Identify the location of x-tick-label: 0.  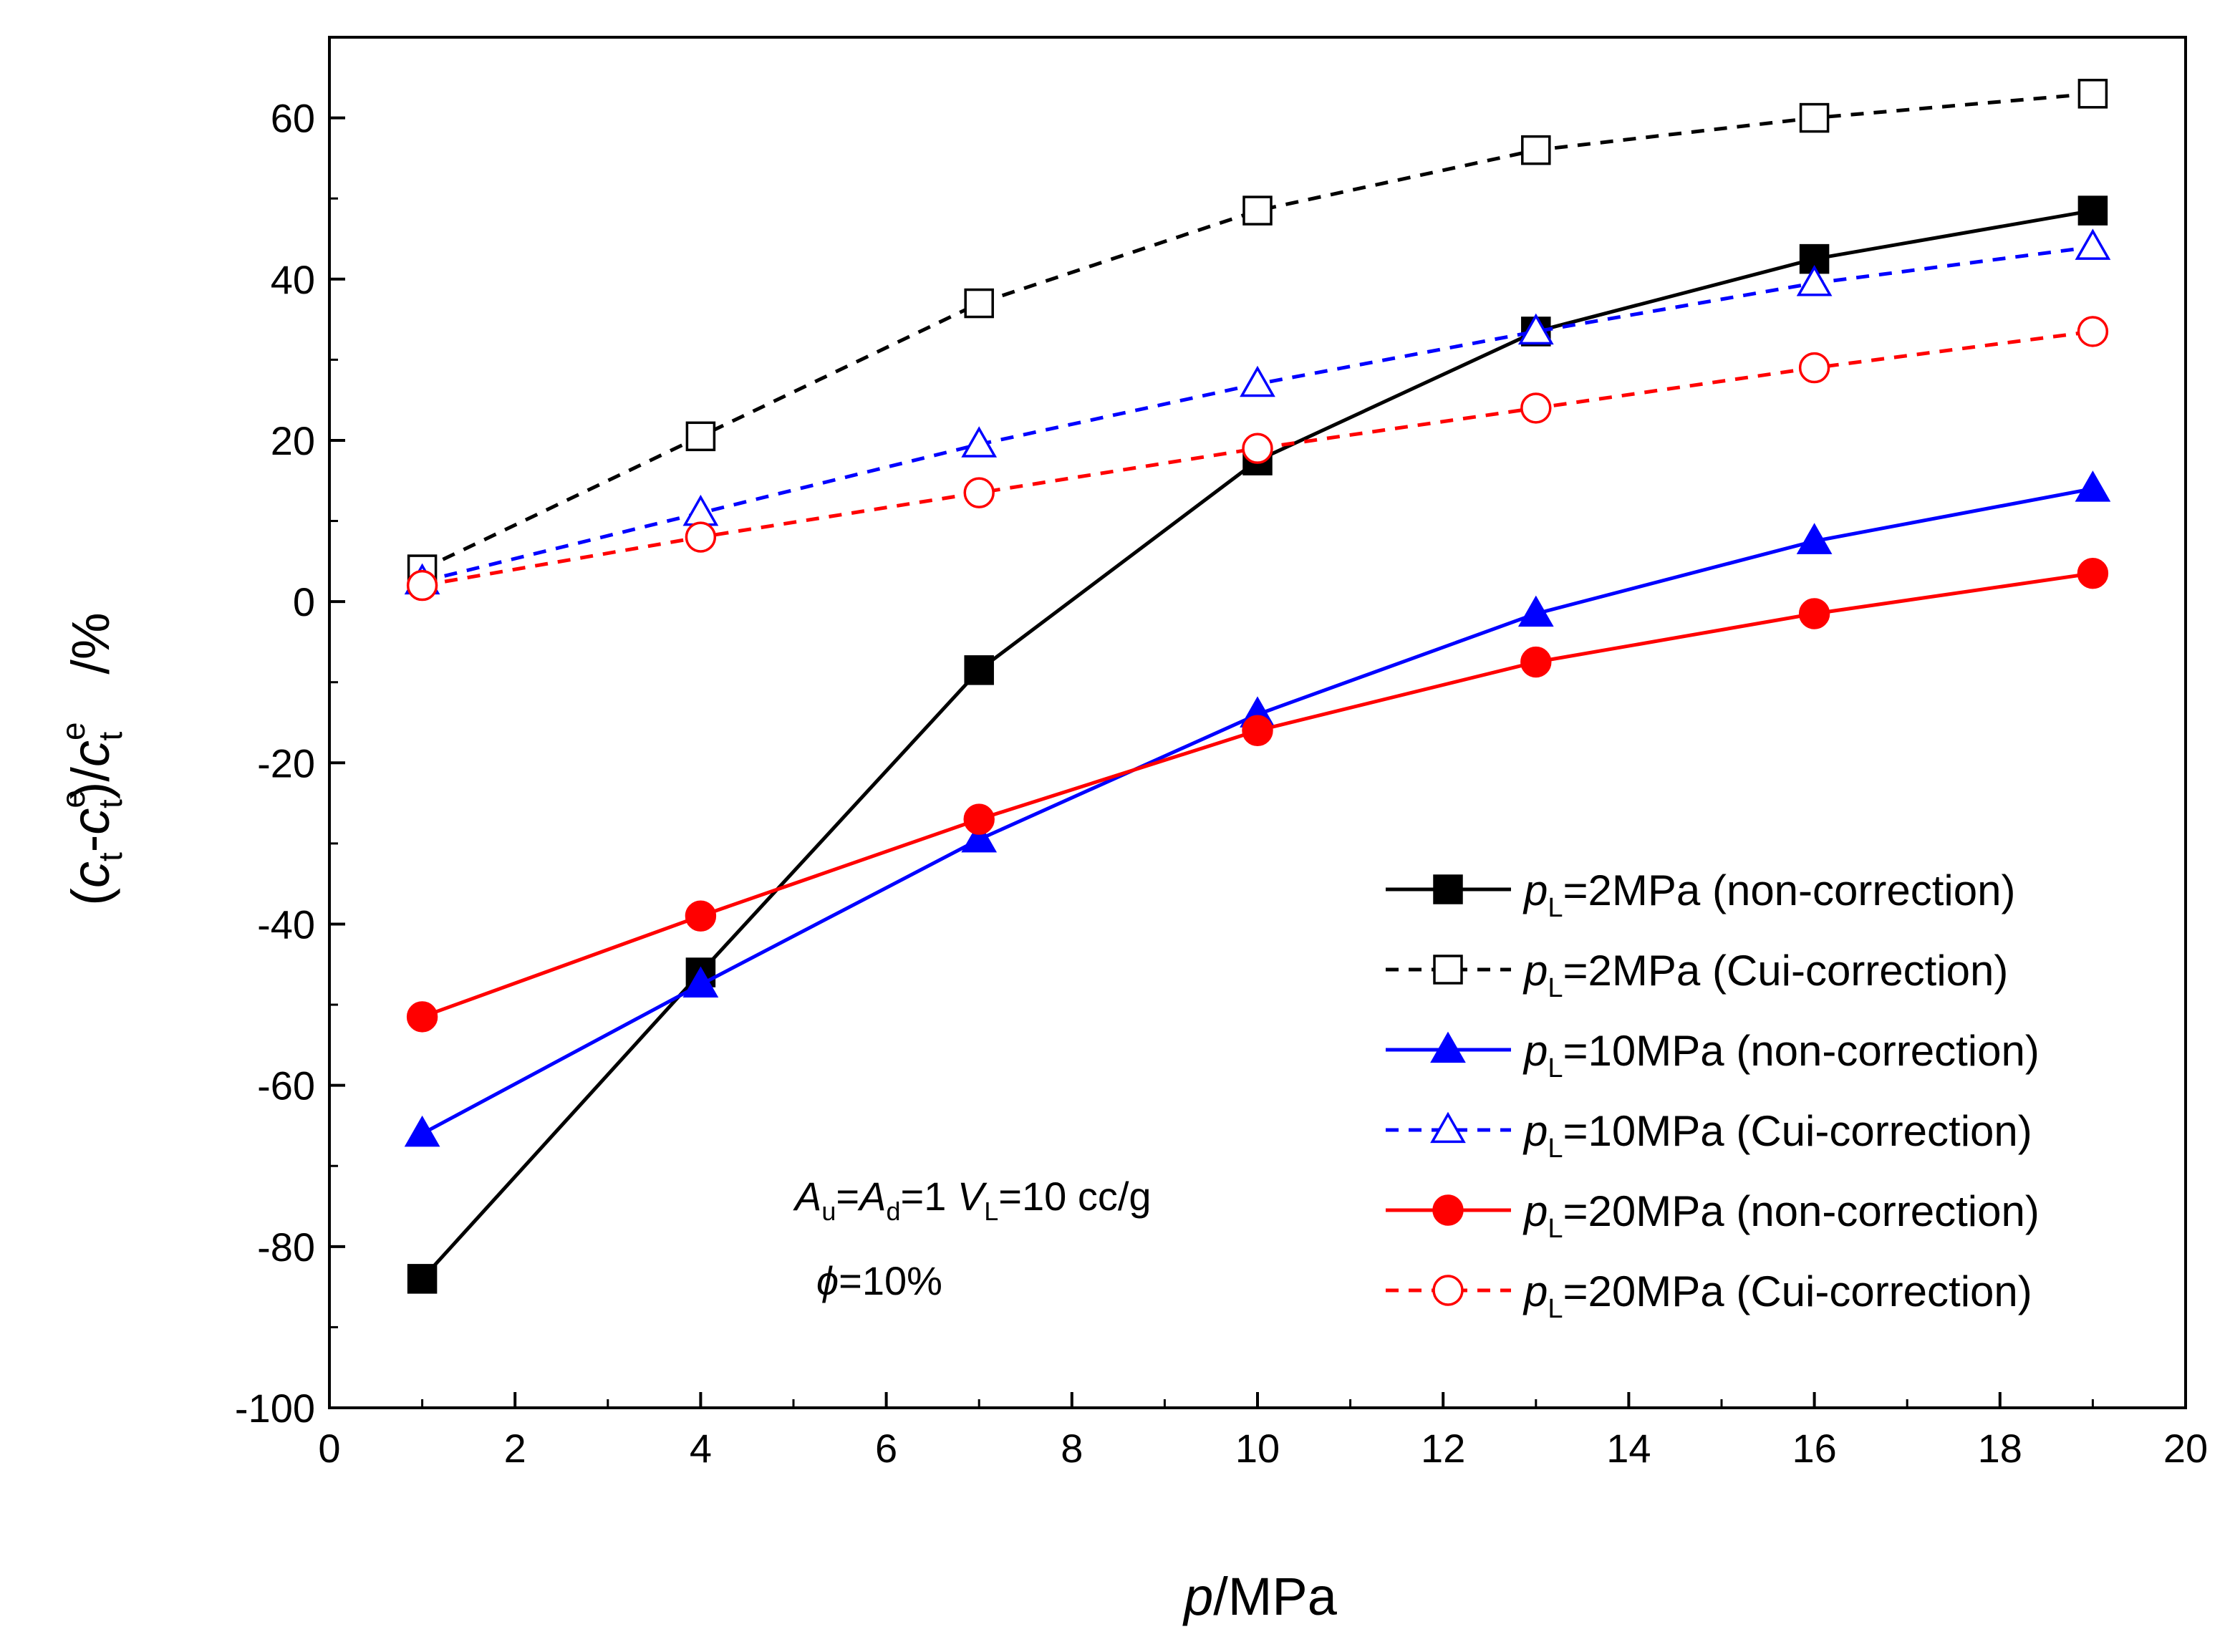
(329, 1449).